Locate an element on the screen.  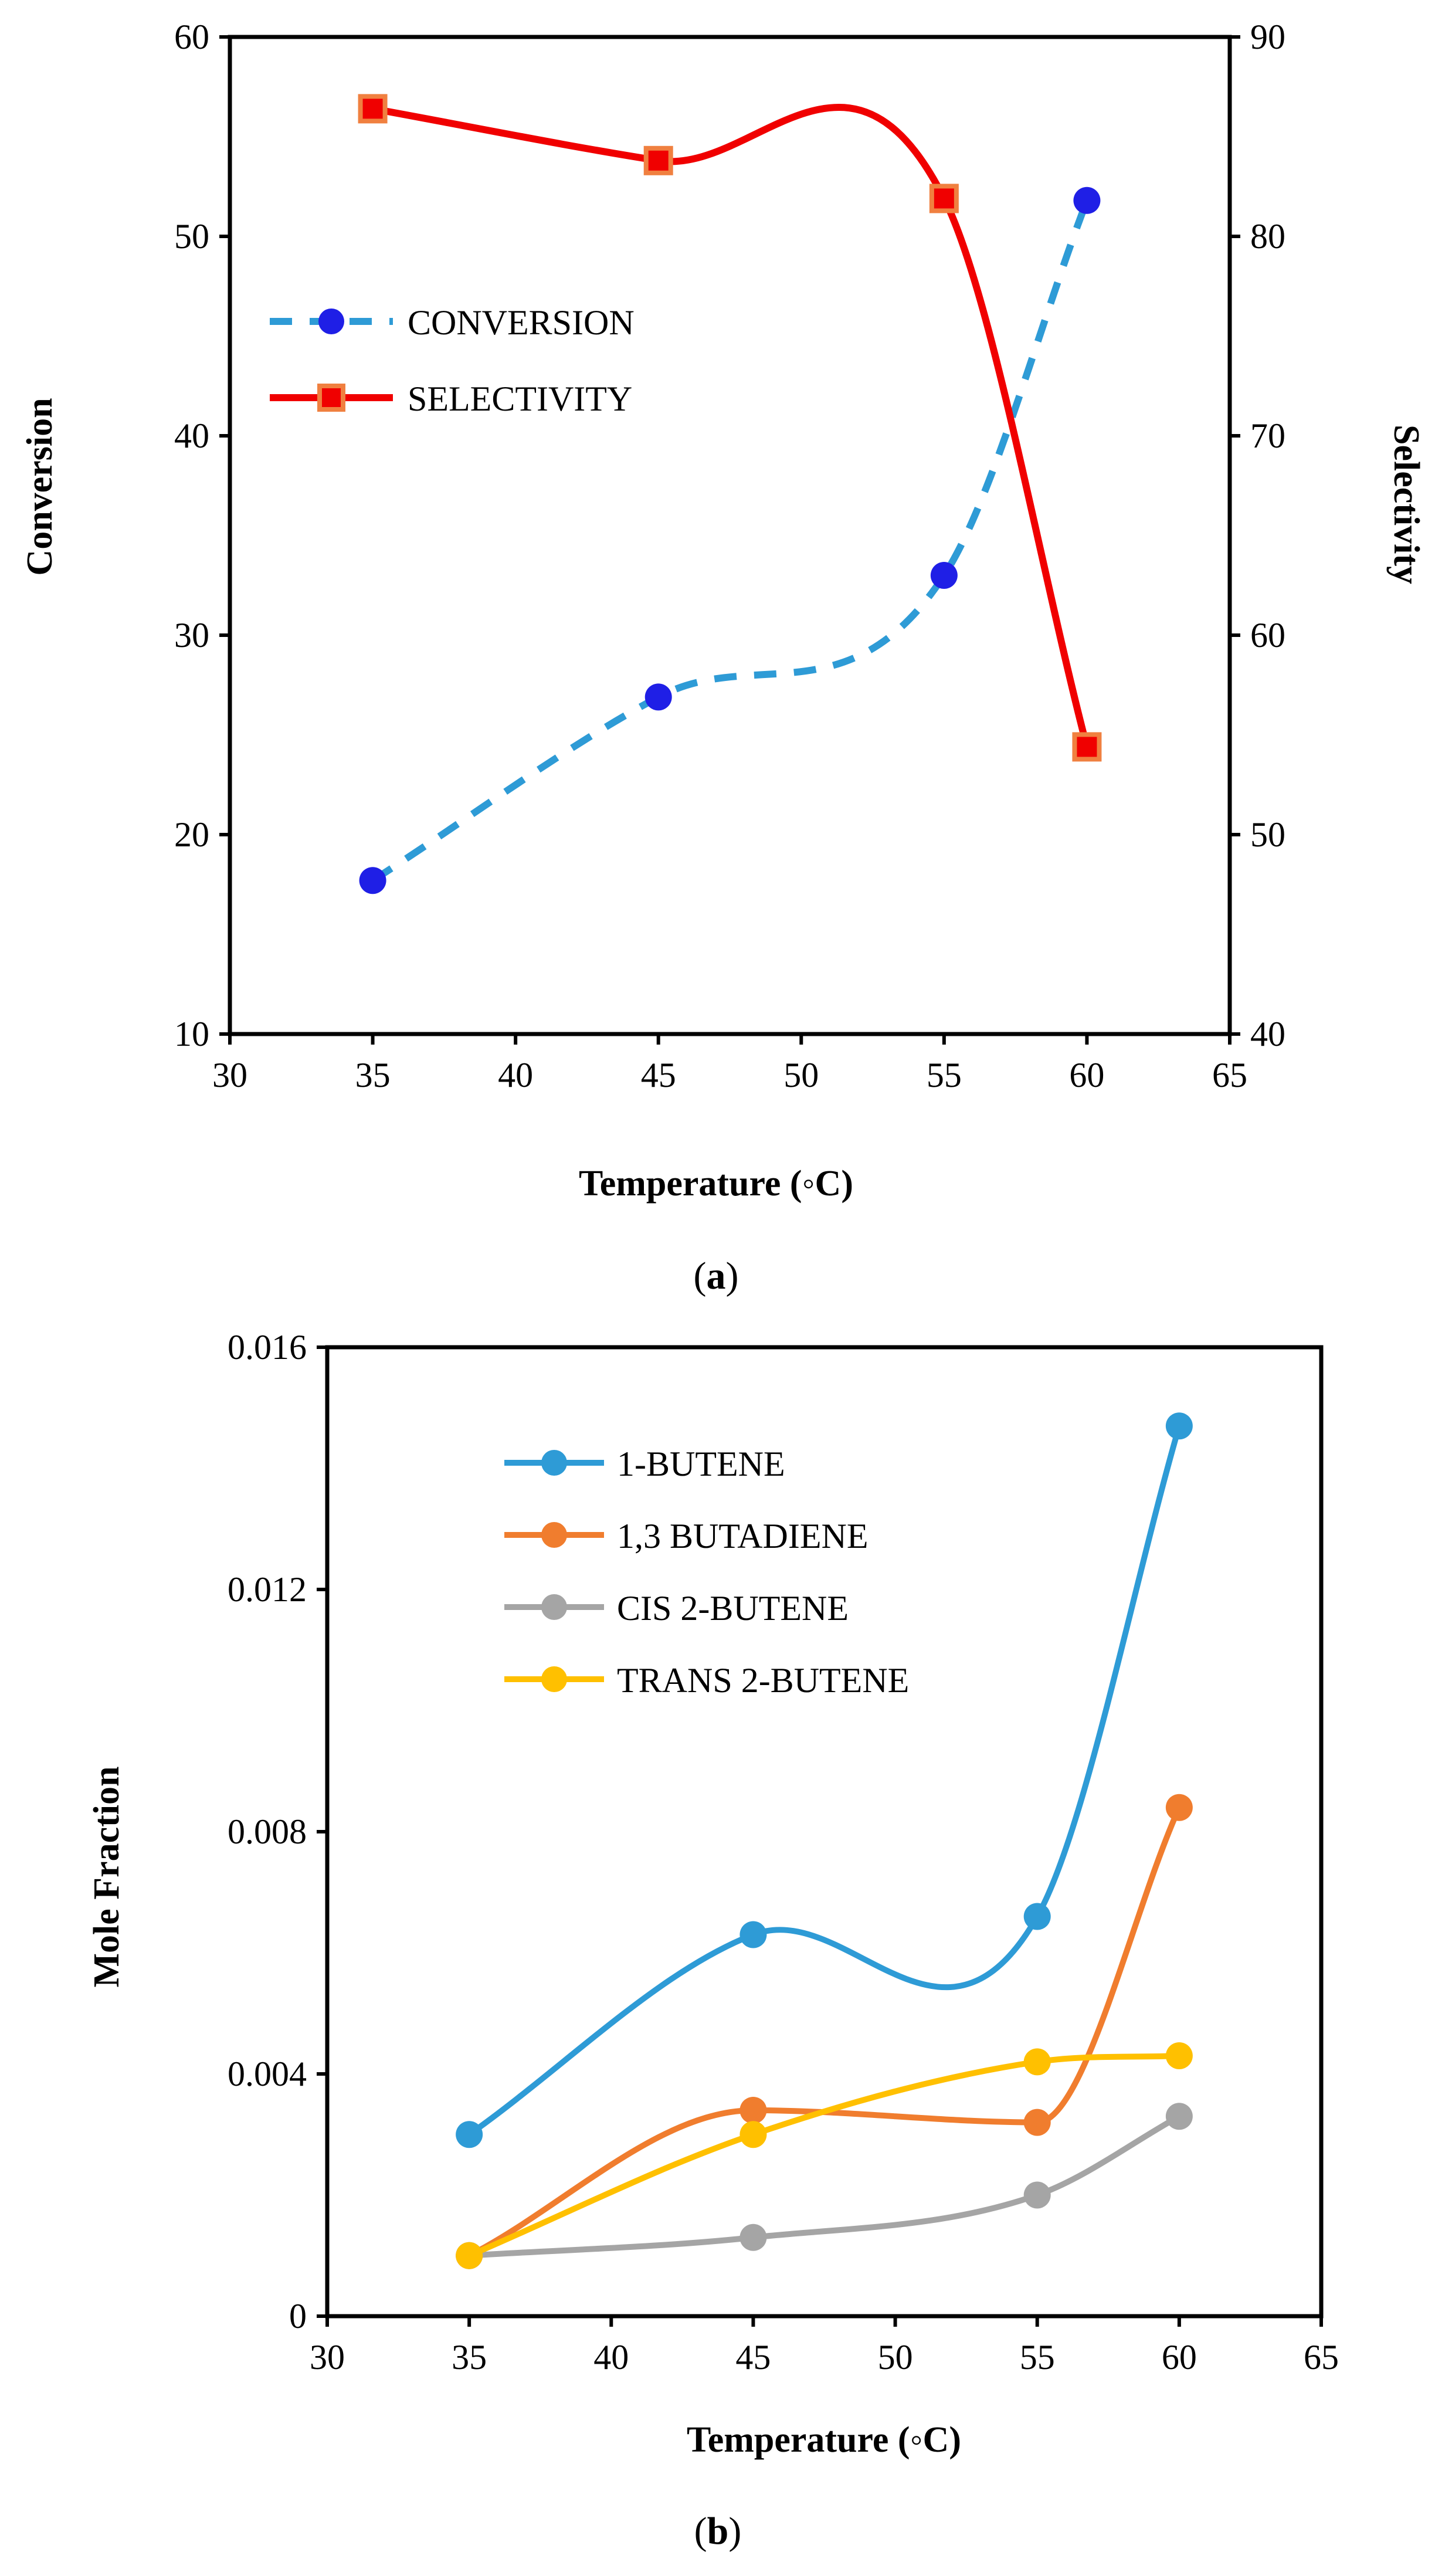
panel-a-y2-axis-label: Selectivity is located at coordinates (1406, 505).